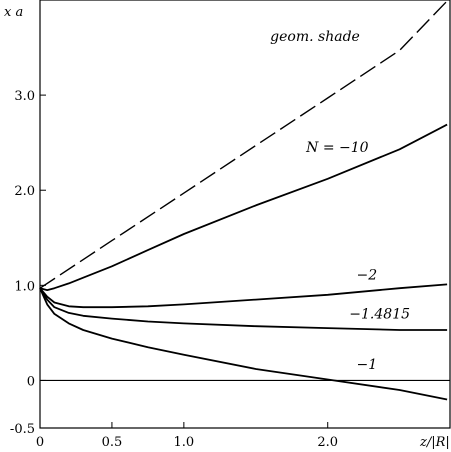  I want to click on curve-label: N = −10, so click(337, 148).